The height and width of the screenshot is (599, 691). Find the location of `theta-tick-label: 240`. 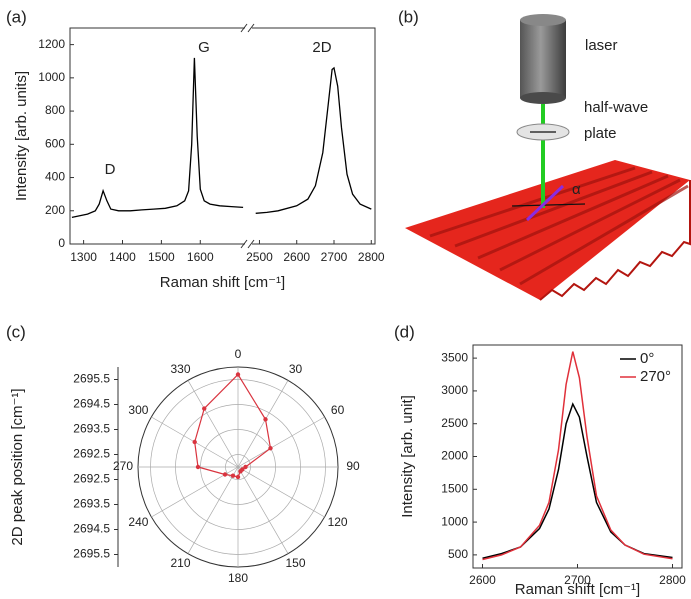

theta-tick-label: 240 is located at coordinates (138, 522).